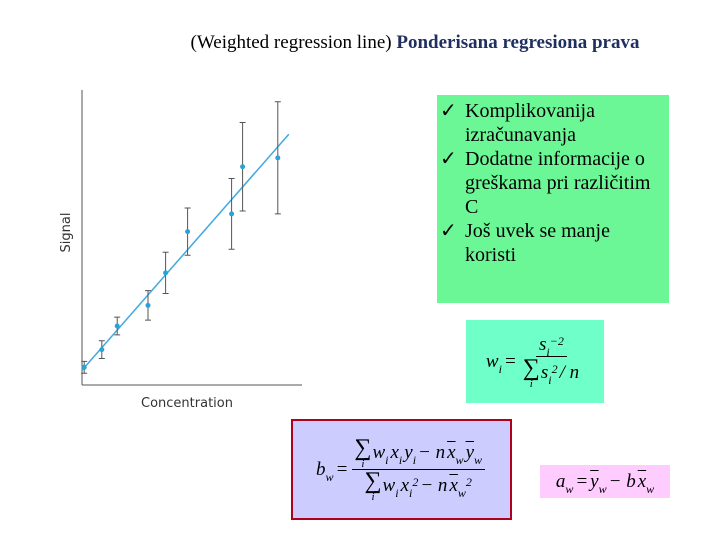  Describe the element at coordinates (556, 341) in the screenshot. I see `superscript: −2` at that location.